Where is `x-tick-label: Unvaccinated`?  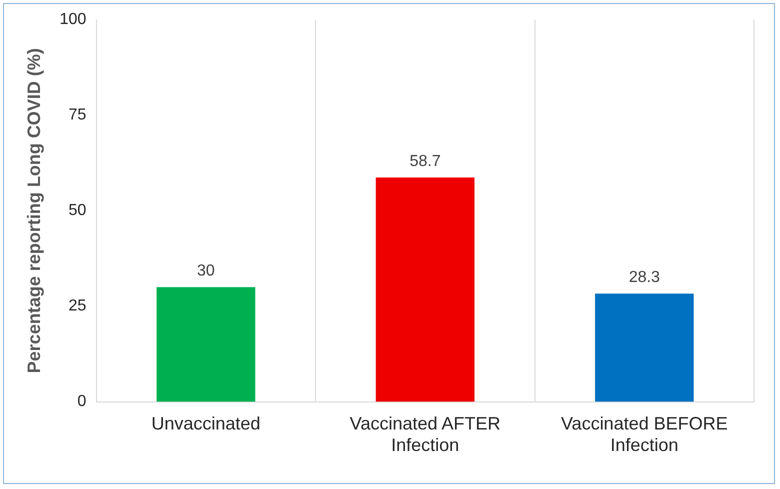
x-tick-label: Unvaccinated is located at coordinates (205, 424).